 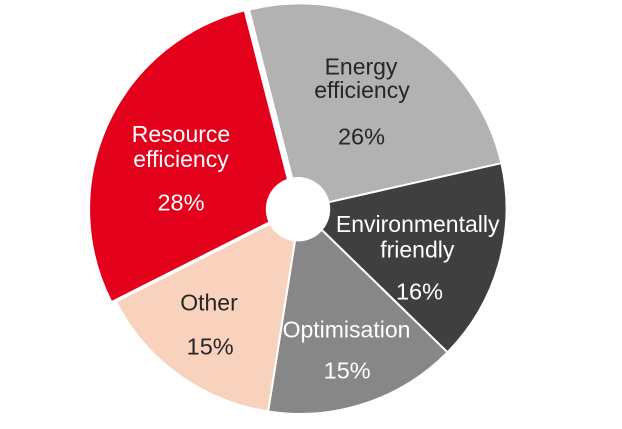 I want to click on svg-text: Energy, so click(x=361, y=67).